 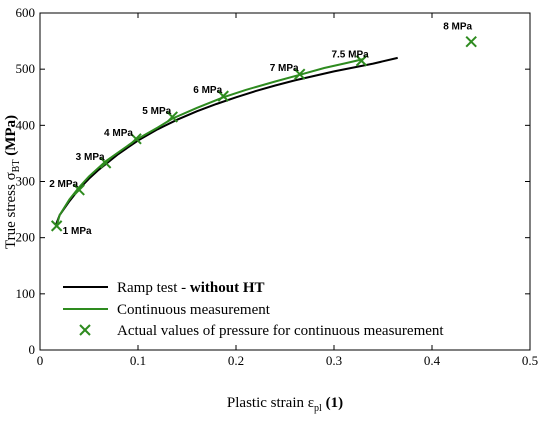 What do you see at coordinates (40, 360) in the screenshot?
I see `x-tick-label: 0` at bounding box center [40, 360].